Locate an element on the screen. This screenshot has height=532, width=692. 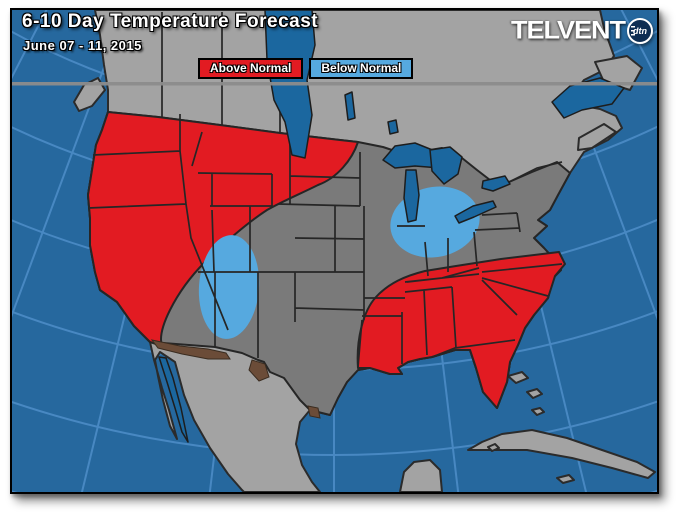
map-divider-line is located at coordinates (334, 84).